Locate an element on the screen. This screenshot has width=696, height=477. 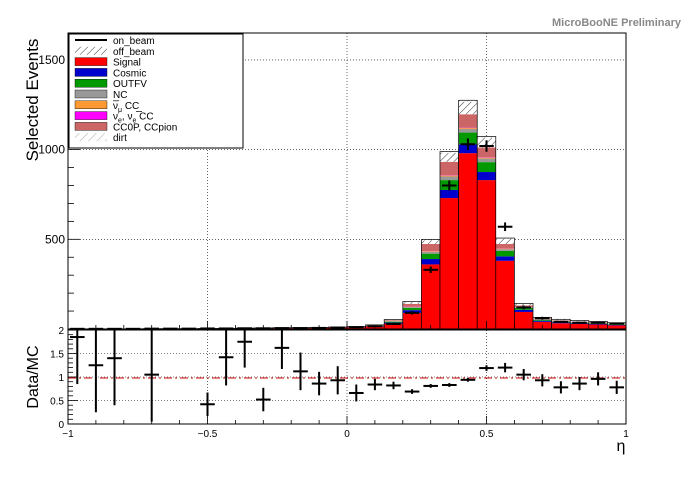
lower-y-tick-label: 1.5 is located at coordinates (57, 355).